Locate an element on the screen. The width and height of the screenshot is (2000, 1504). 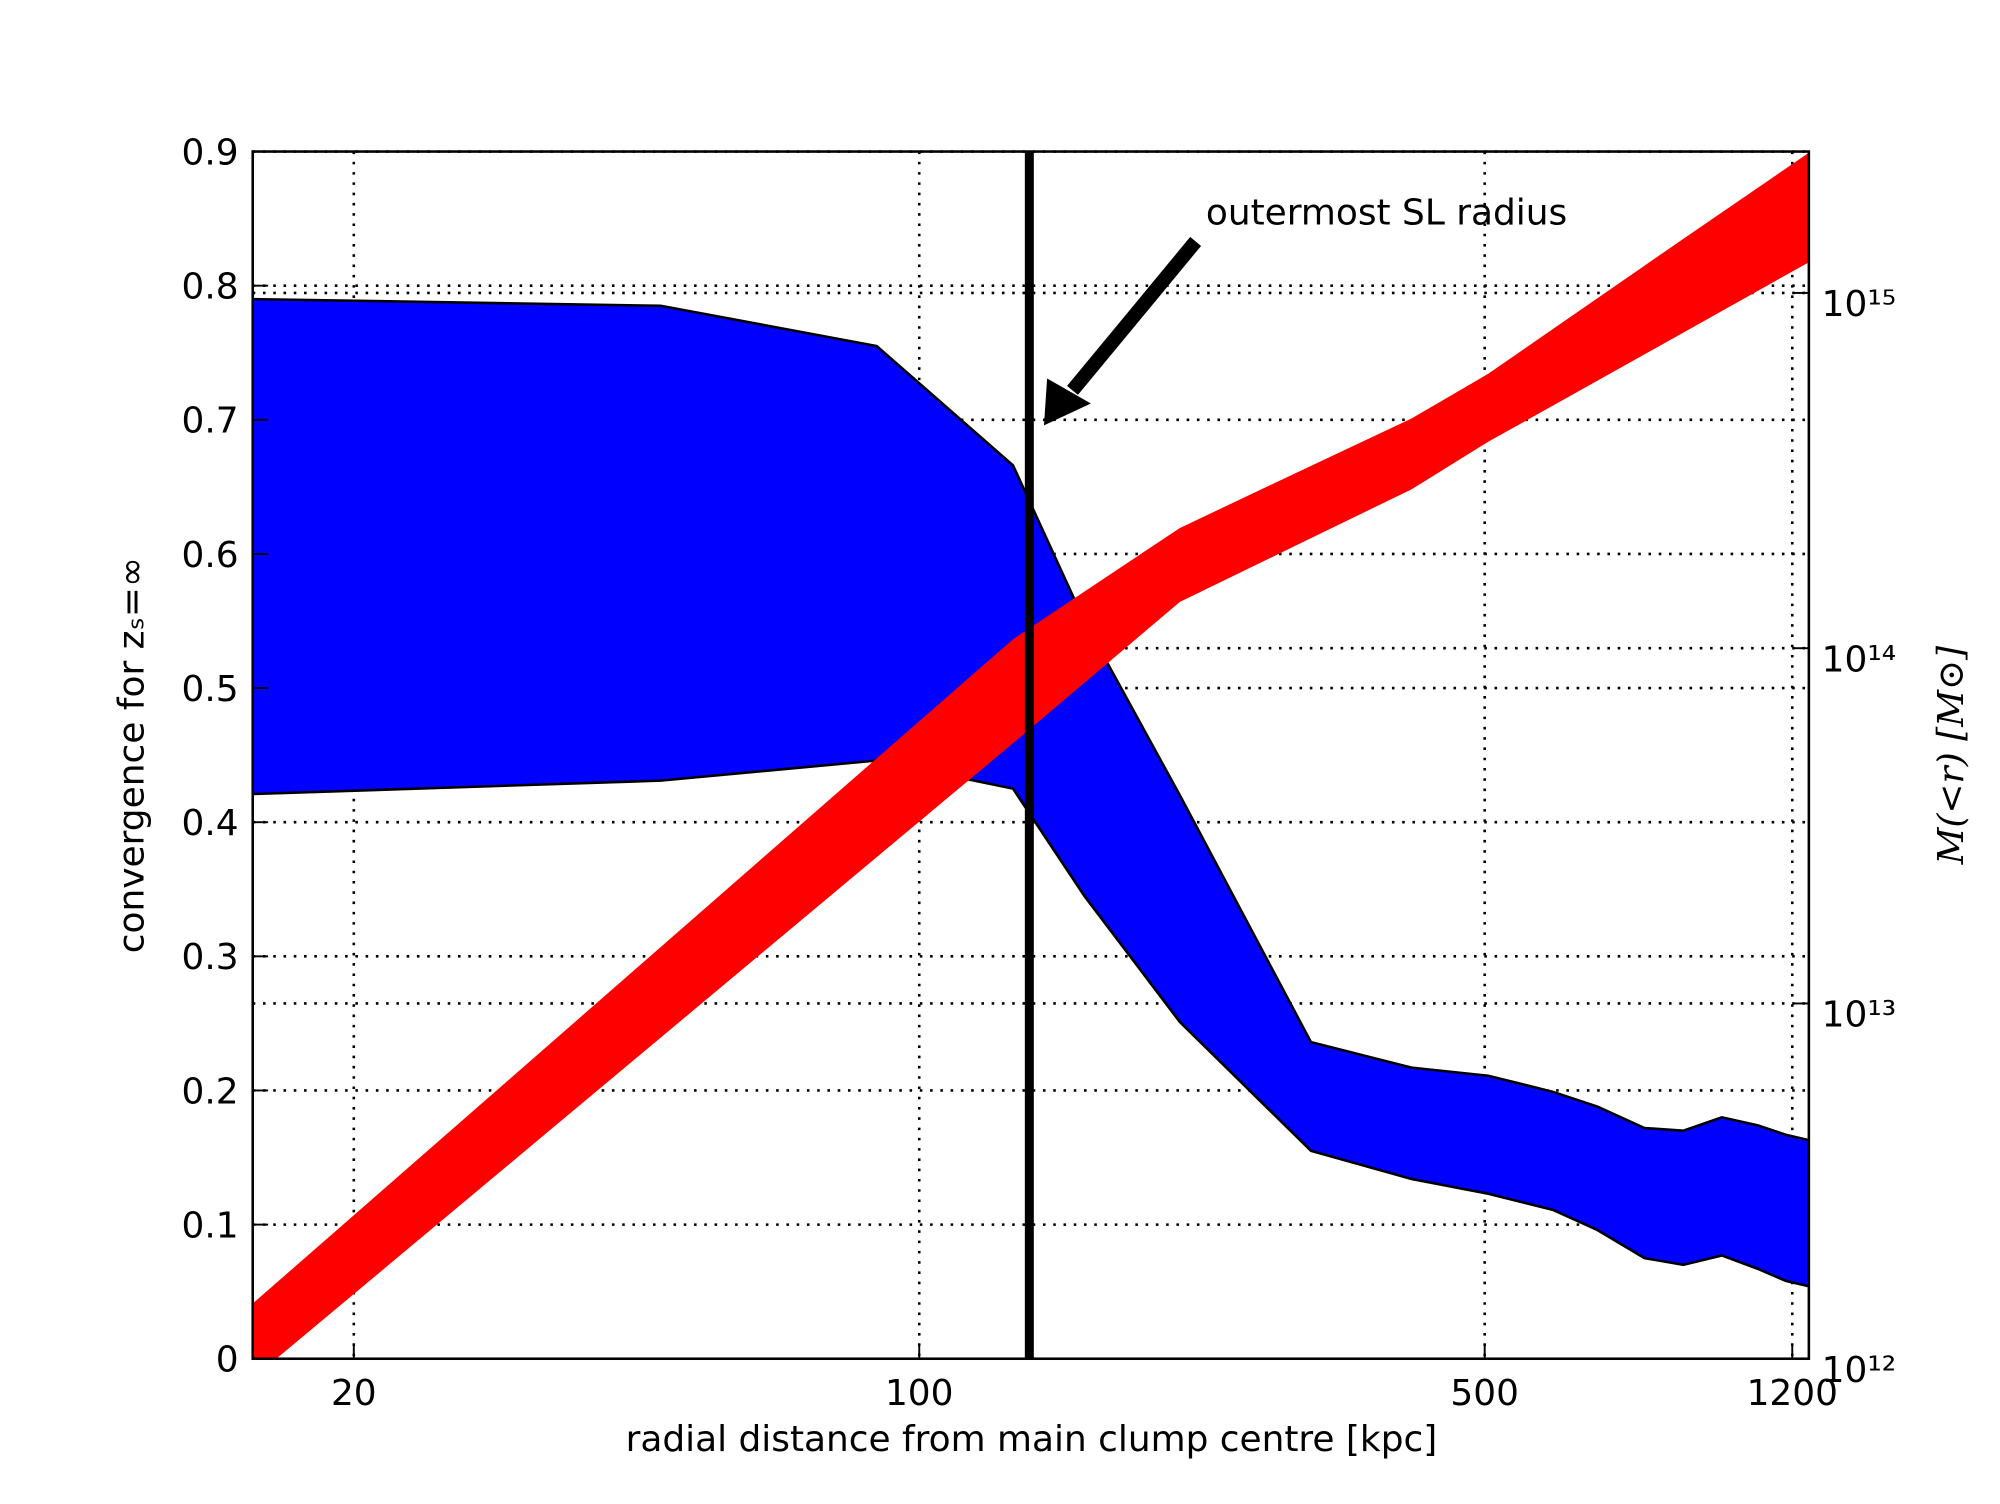
y-tick-label: 0 is located at coordinates (227, 1360).